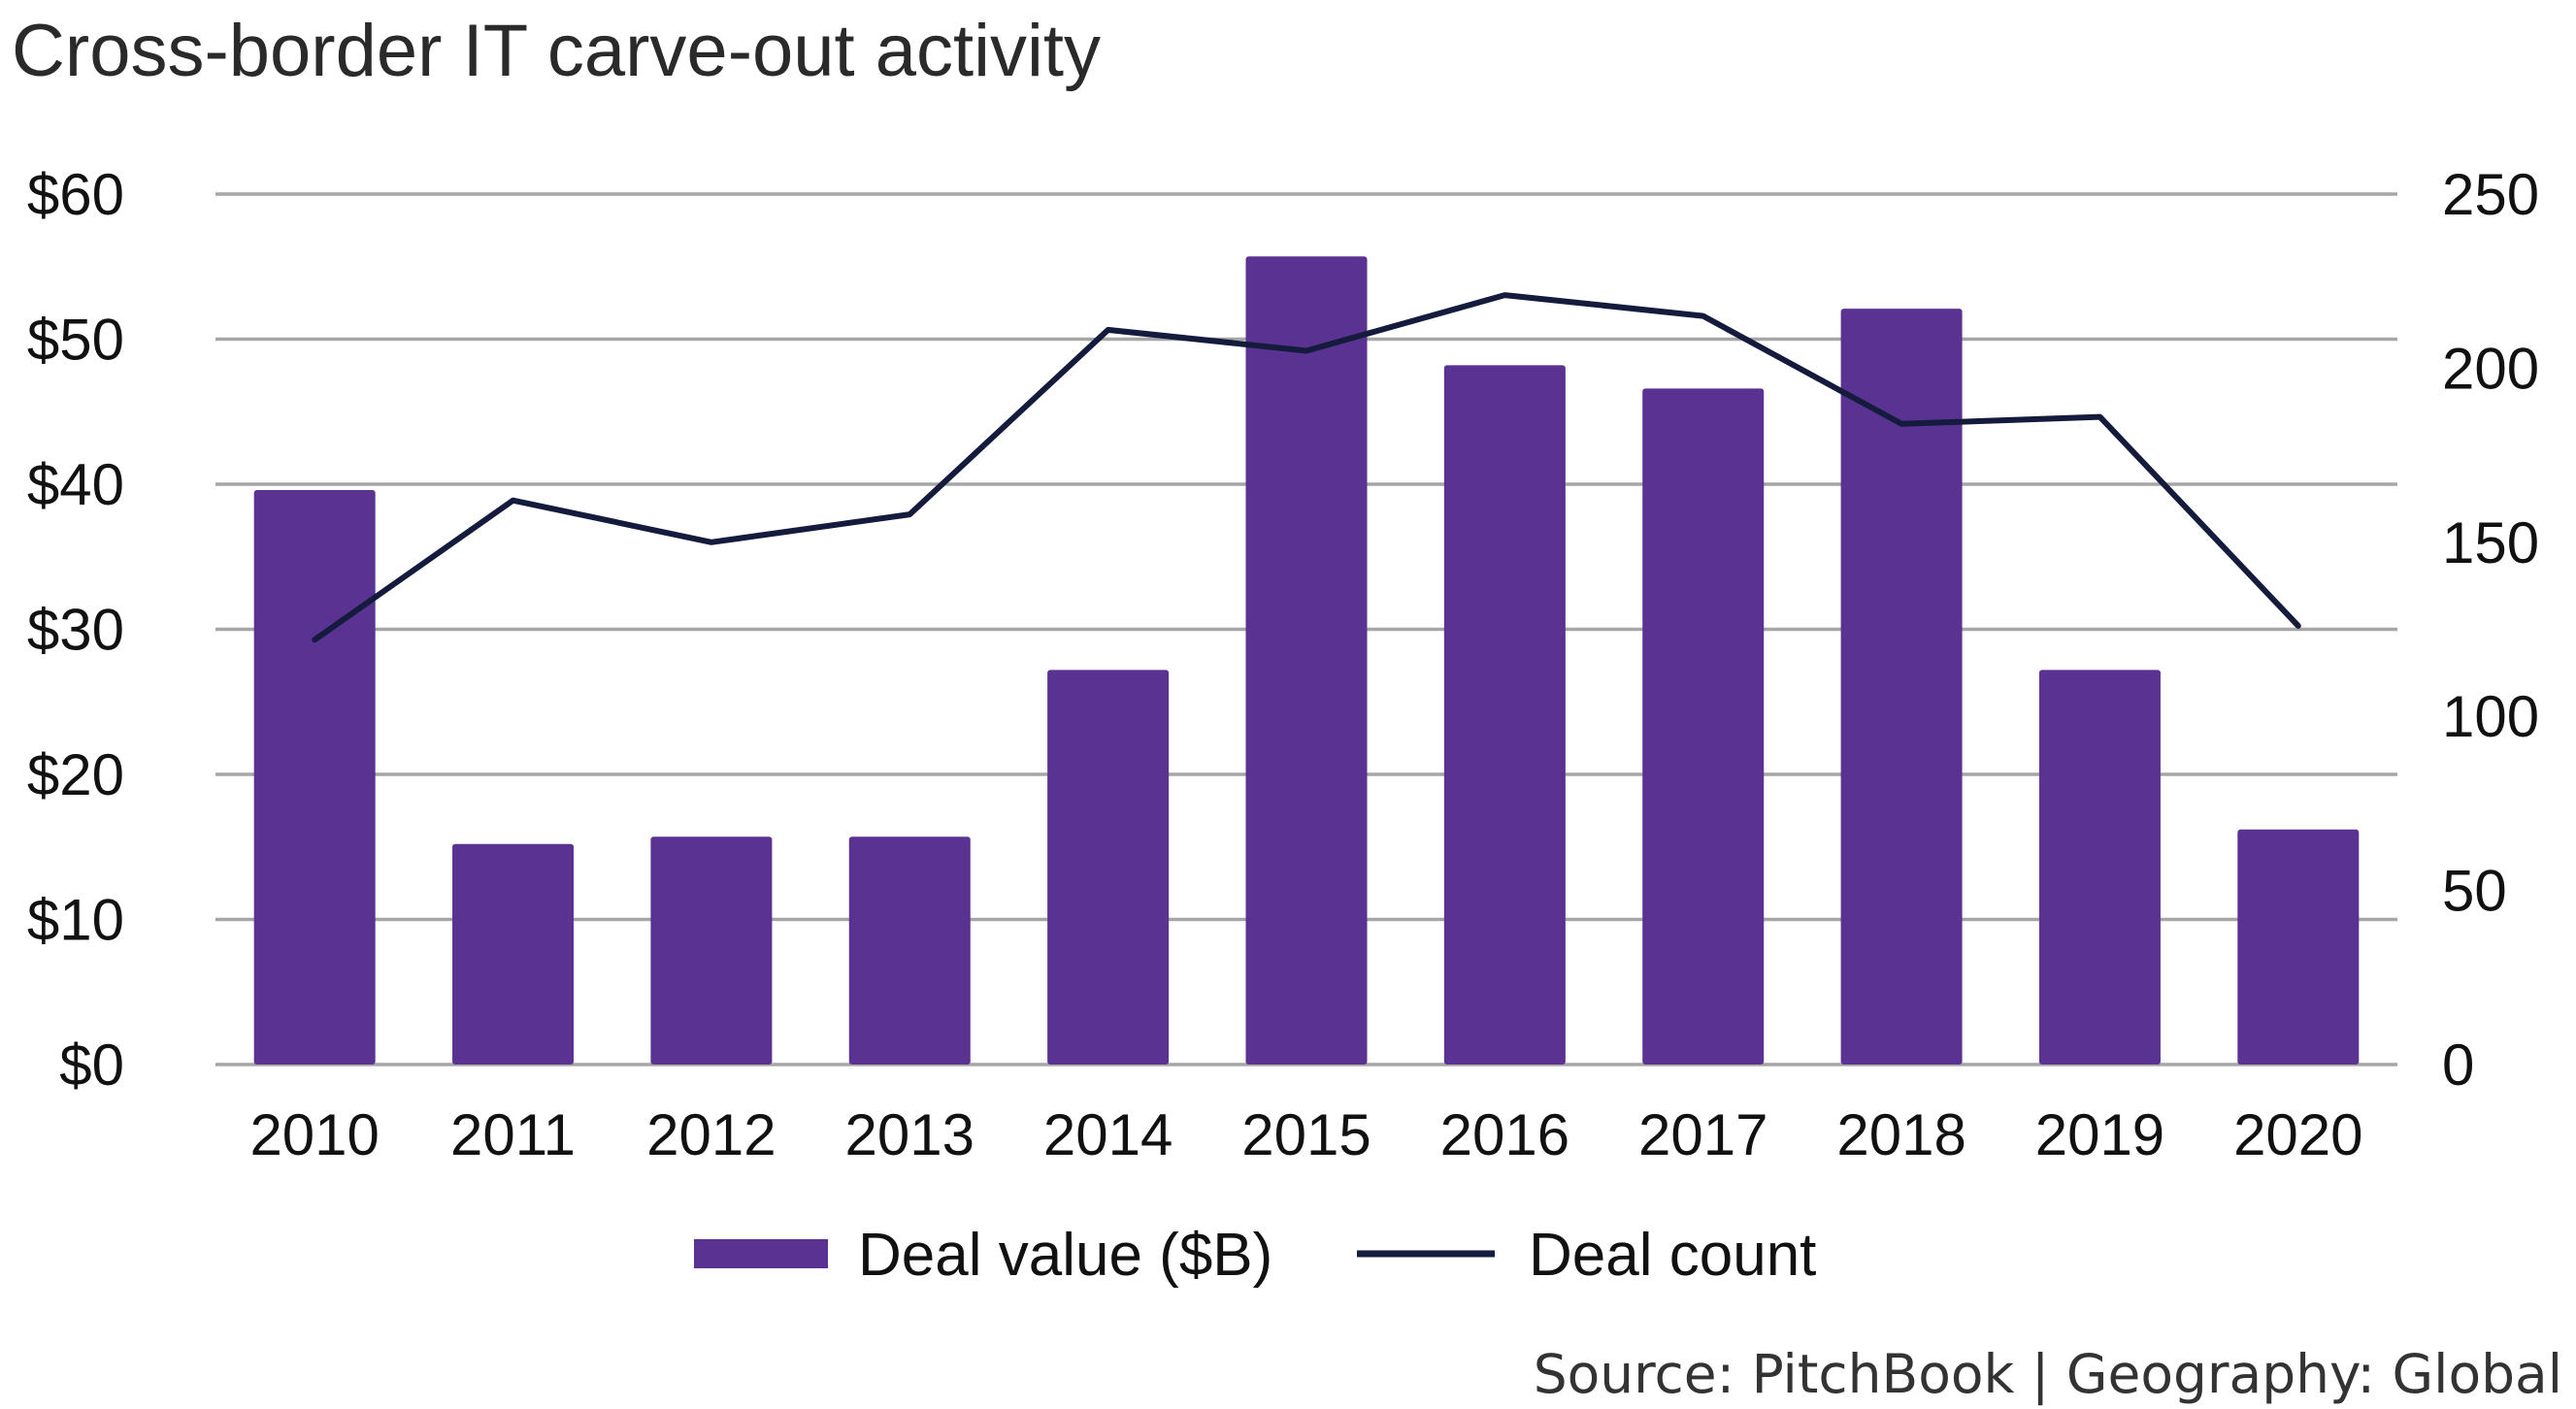 The width and height of the screenshot is (2576, 1409). What do you see at coordinates (2490, 717) in the screenshot?
I see `right-axis-tick-label: 100` at bounding box center [2490, 717].